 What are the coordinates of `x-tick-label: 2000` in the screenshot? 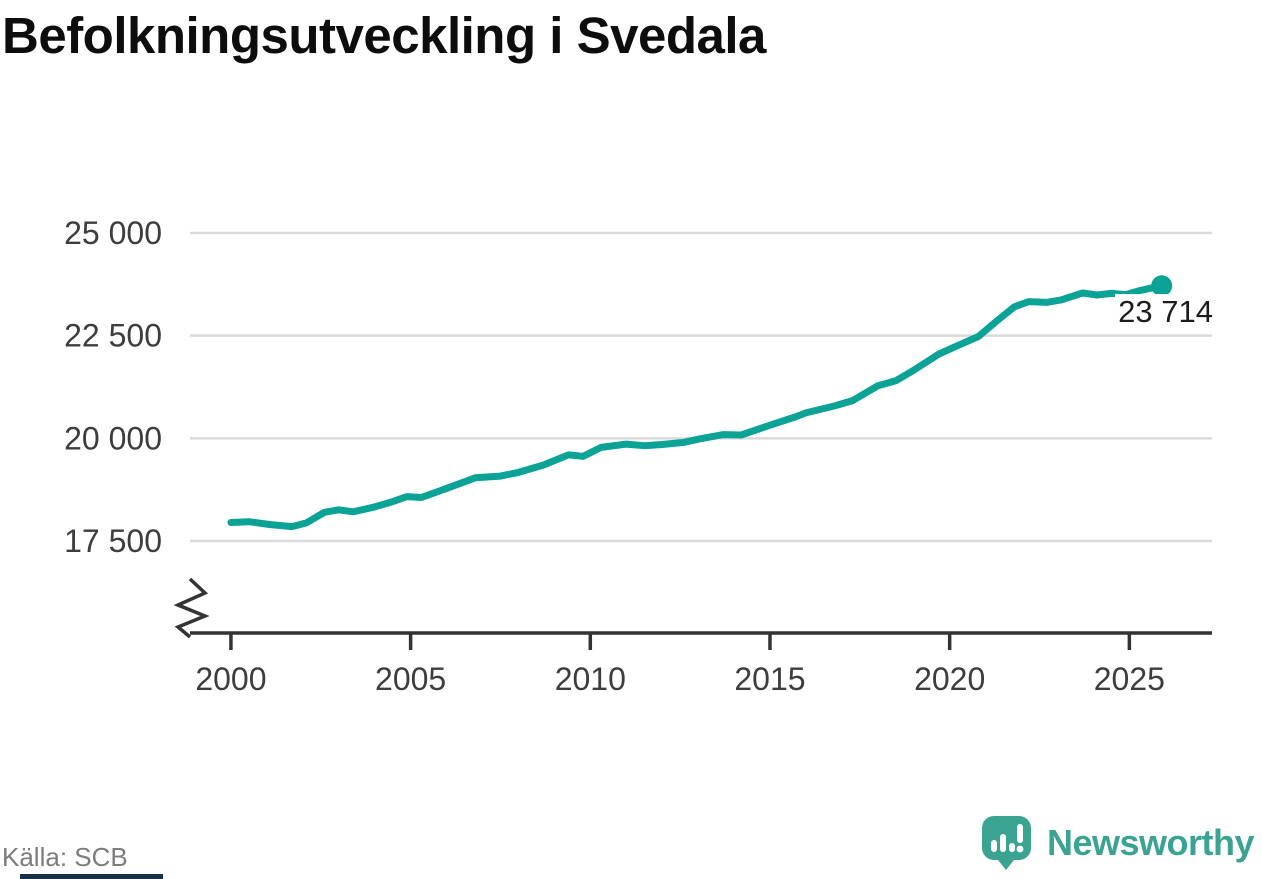 It's located at (230, 679).